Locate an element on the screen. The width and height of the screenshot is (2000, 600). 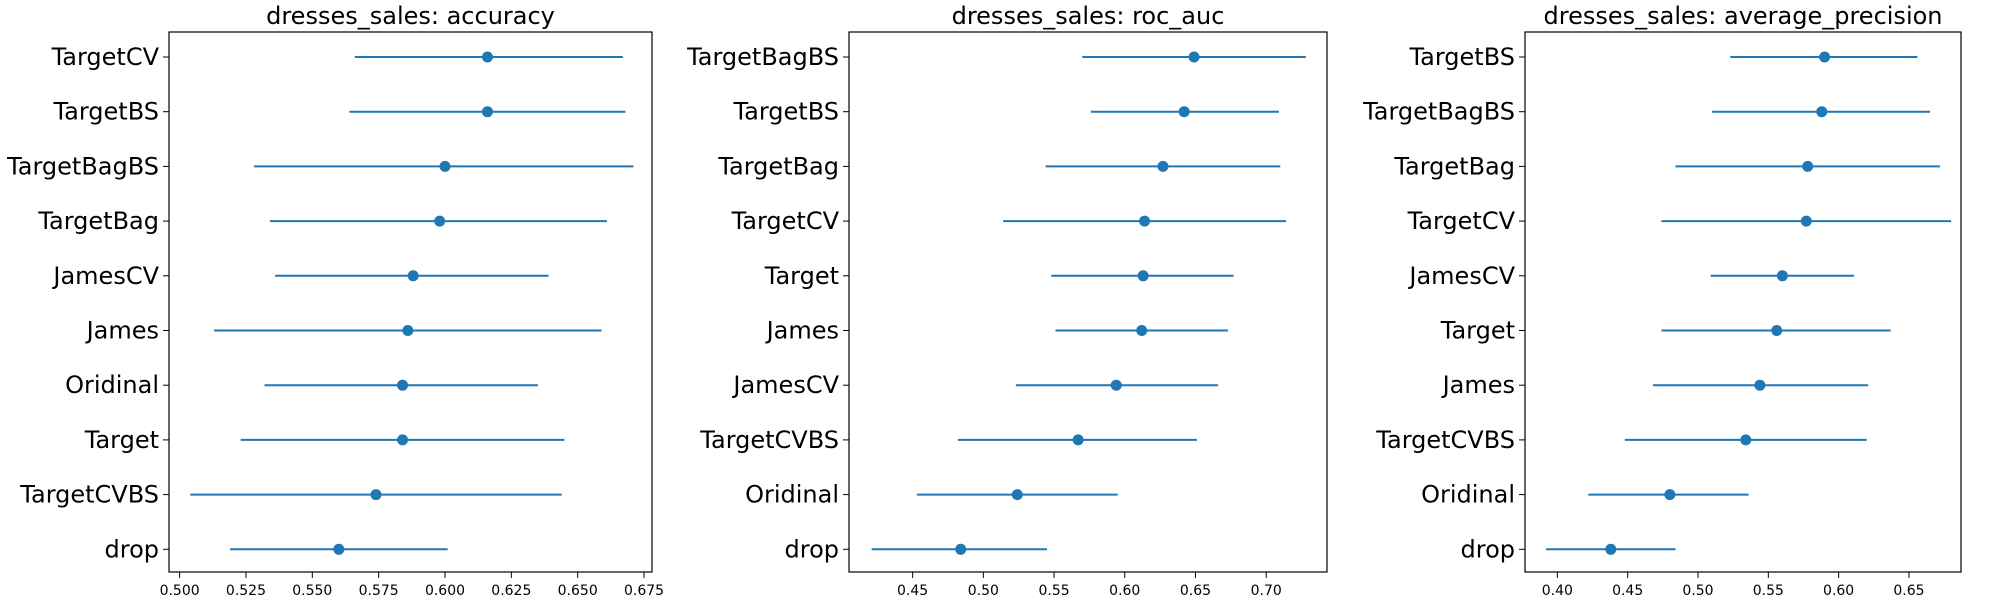
panel-1-category-label: TargetBag is located at coordinates (98, 221).